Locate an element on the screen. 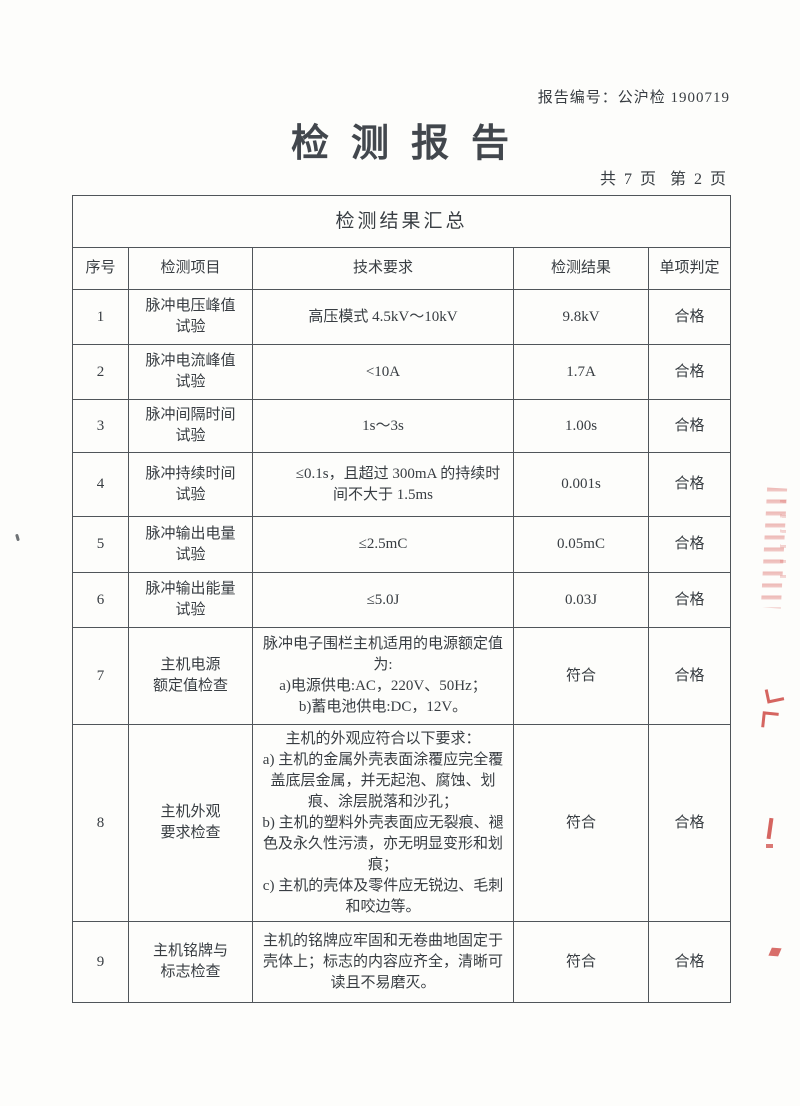 This screenshot has width=800, height=1106. col-header-tech: 技术要求 is located at coordinates (383, 268).